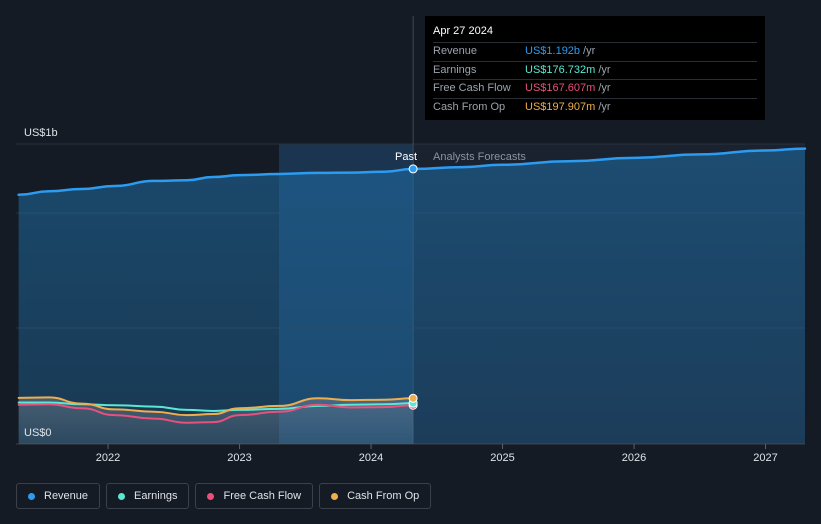 The width and height of the screenshot is (821, 524). What do you see at coordinates (560, 88) in the screenshot?
I see `tooltip-value: US$167.607m` at bounding box center [560, 88].